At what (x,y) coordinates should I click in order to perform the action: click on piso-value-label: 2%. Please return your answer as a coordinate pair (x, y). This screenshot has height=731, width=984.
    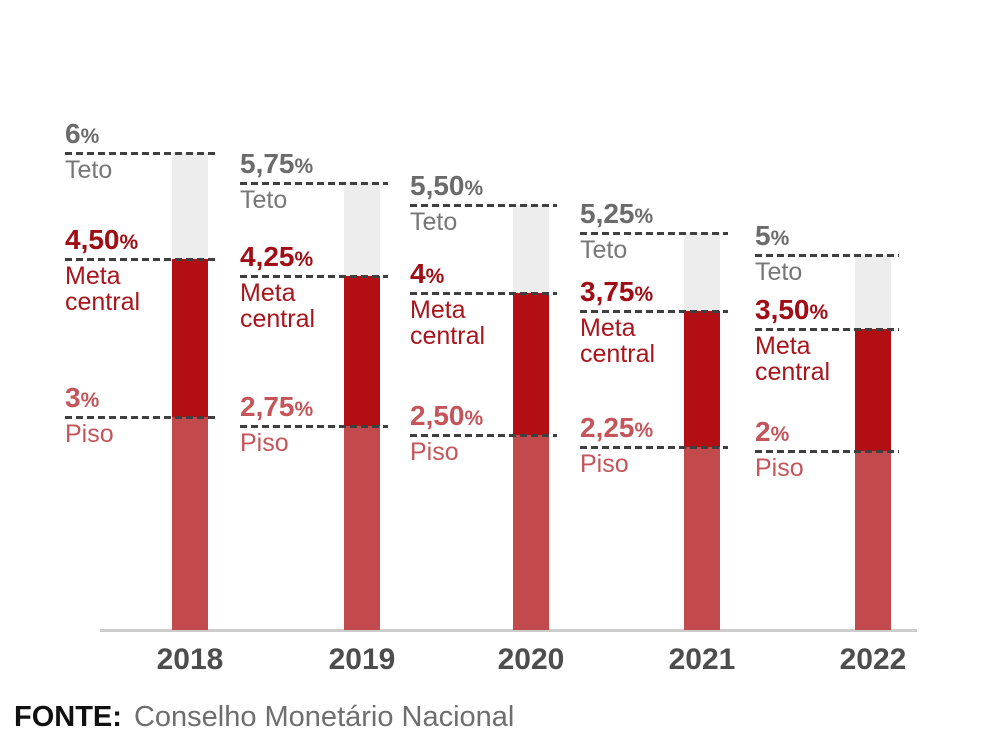
    Looking at the image, I should click on (772, 431).